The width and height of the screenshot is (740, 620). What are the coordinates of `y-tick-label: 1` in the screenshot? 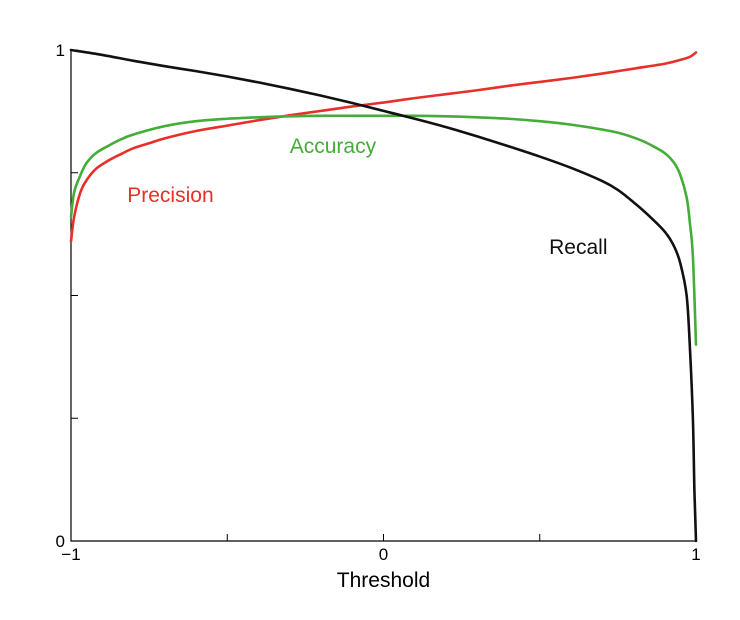 It's located at (60, 50).